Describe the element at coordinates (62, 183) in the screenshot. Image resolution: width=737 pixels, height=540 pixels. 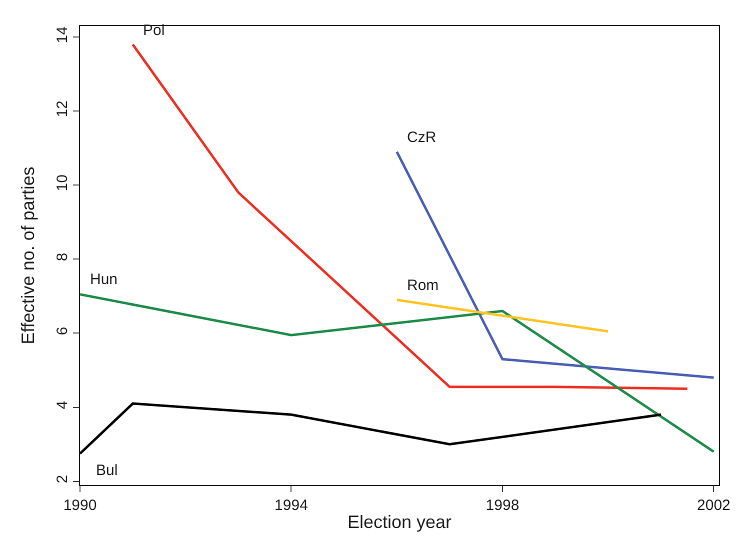
I see `y-tick-label: 10` at that location.